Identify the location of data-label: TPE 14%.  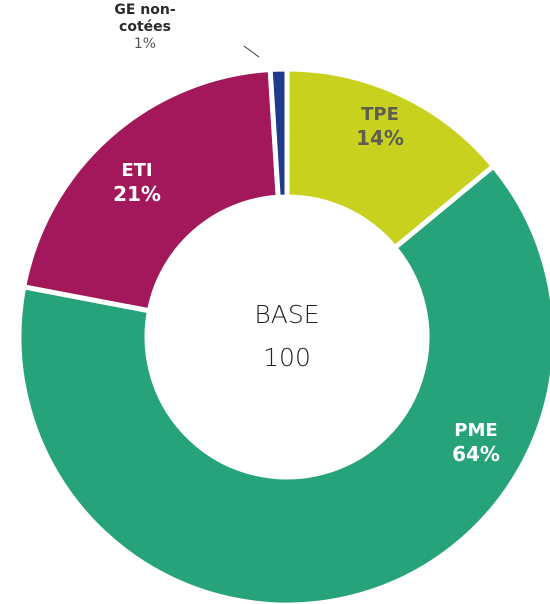
(380, 127).